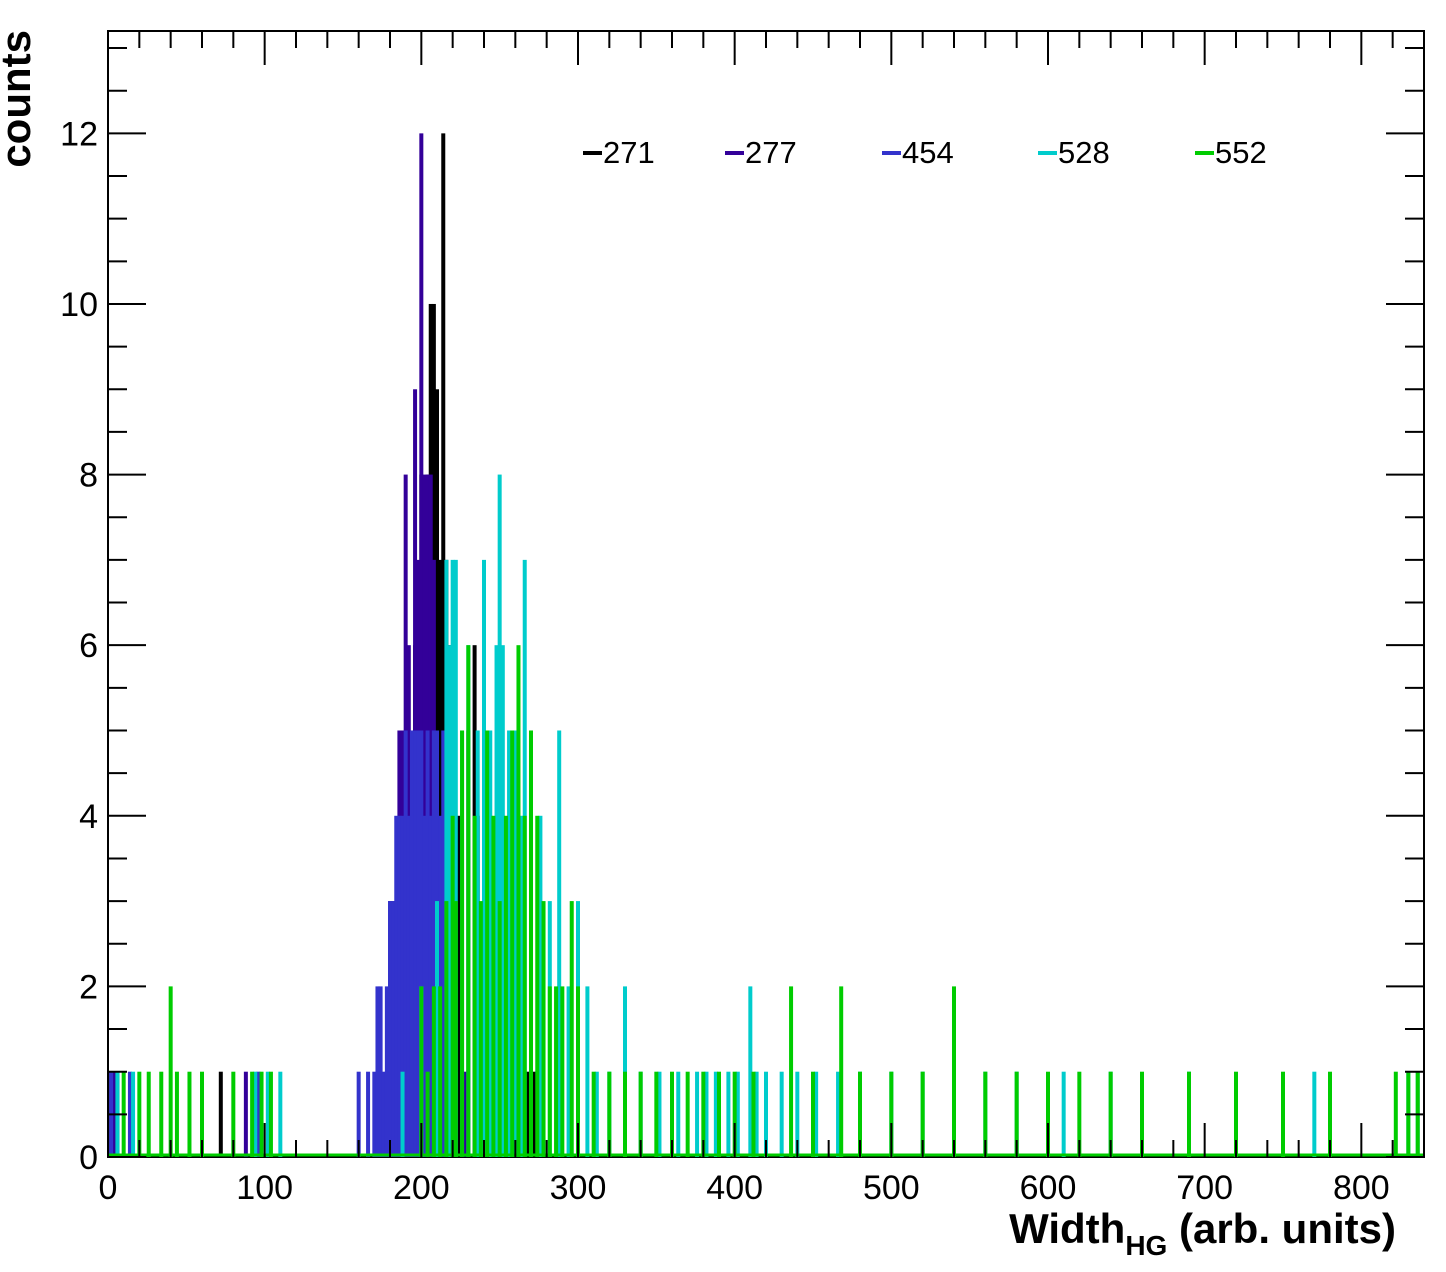 Image resolution: width=1446 pixels, height=1272 pixels. I want to click on y-tick-label: 12, so click(79, 134).